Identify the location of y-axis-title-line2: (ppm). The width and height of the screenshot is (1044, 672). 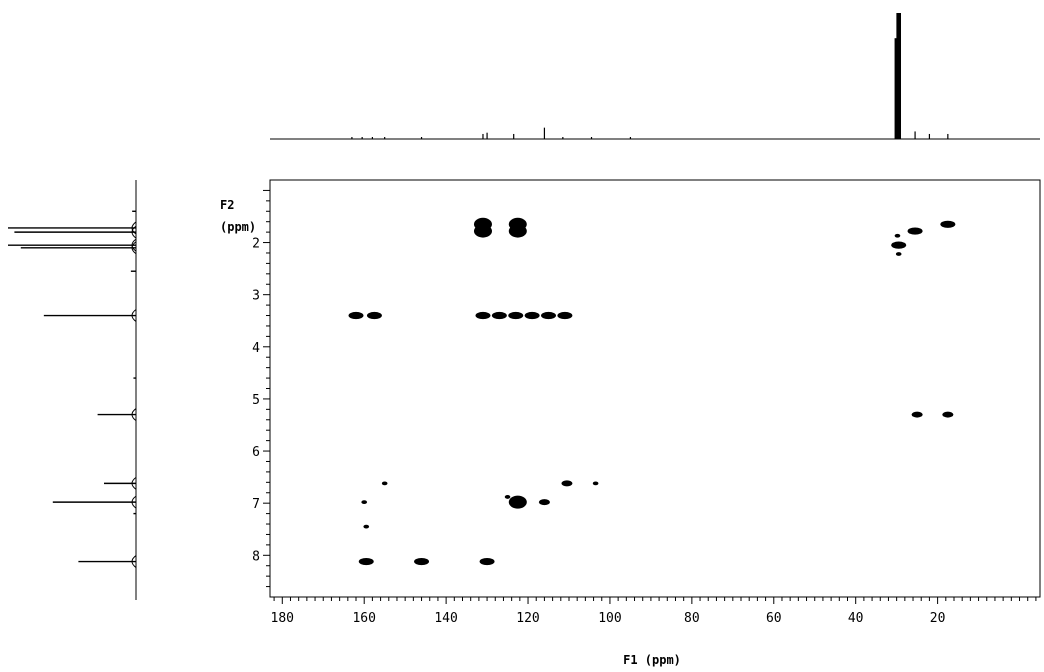
(238, 227).